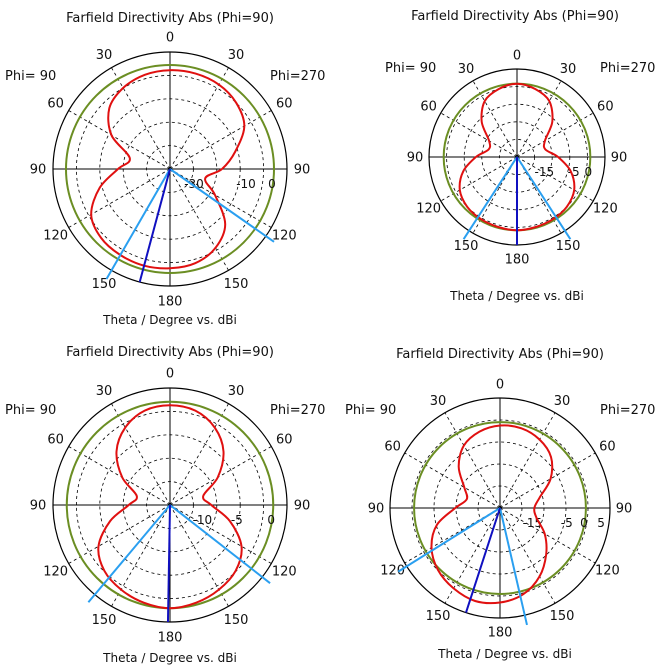 Image resolution: width=660 pixels, height=665 pixels. What do you see at coordinates (545, 172) in the screenshot?
I see `radial-tick-label: -15` at bounding box center [545, 172].